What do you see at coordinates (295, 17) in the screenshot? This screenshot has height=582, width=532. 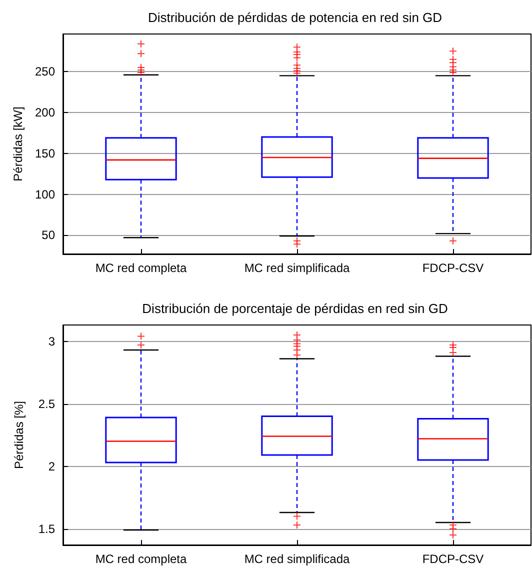 I see `chart-title: Distribución de pérdidas de potencia en red sin GD` at bounding box center [295, 17].